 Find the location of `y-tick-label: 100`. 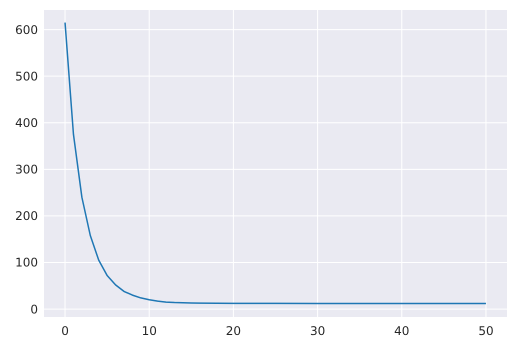

y-tick-label: 100 is located at coordinates (26, 263).